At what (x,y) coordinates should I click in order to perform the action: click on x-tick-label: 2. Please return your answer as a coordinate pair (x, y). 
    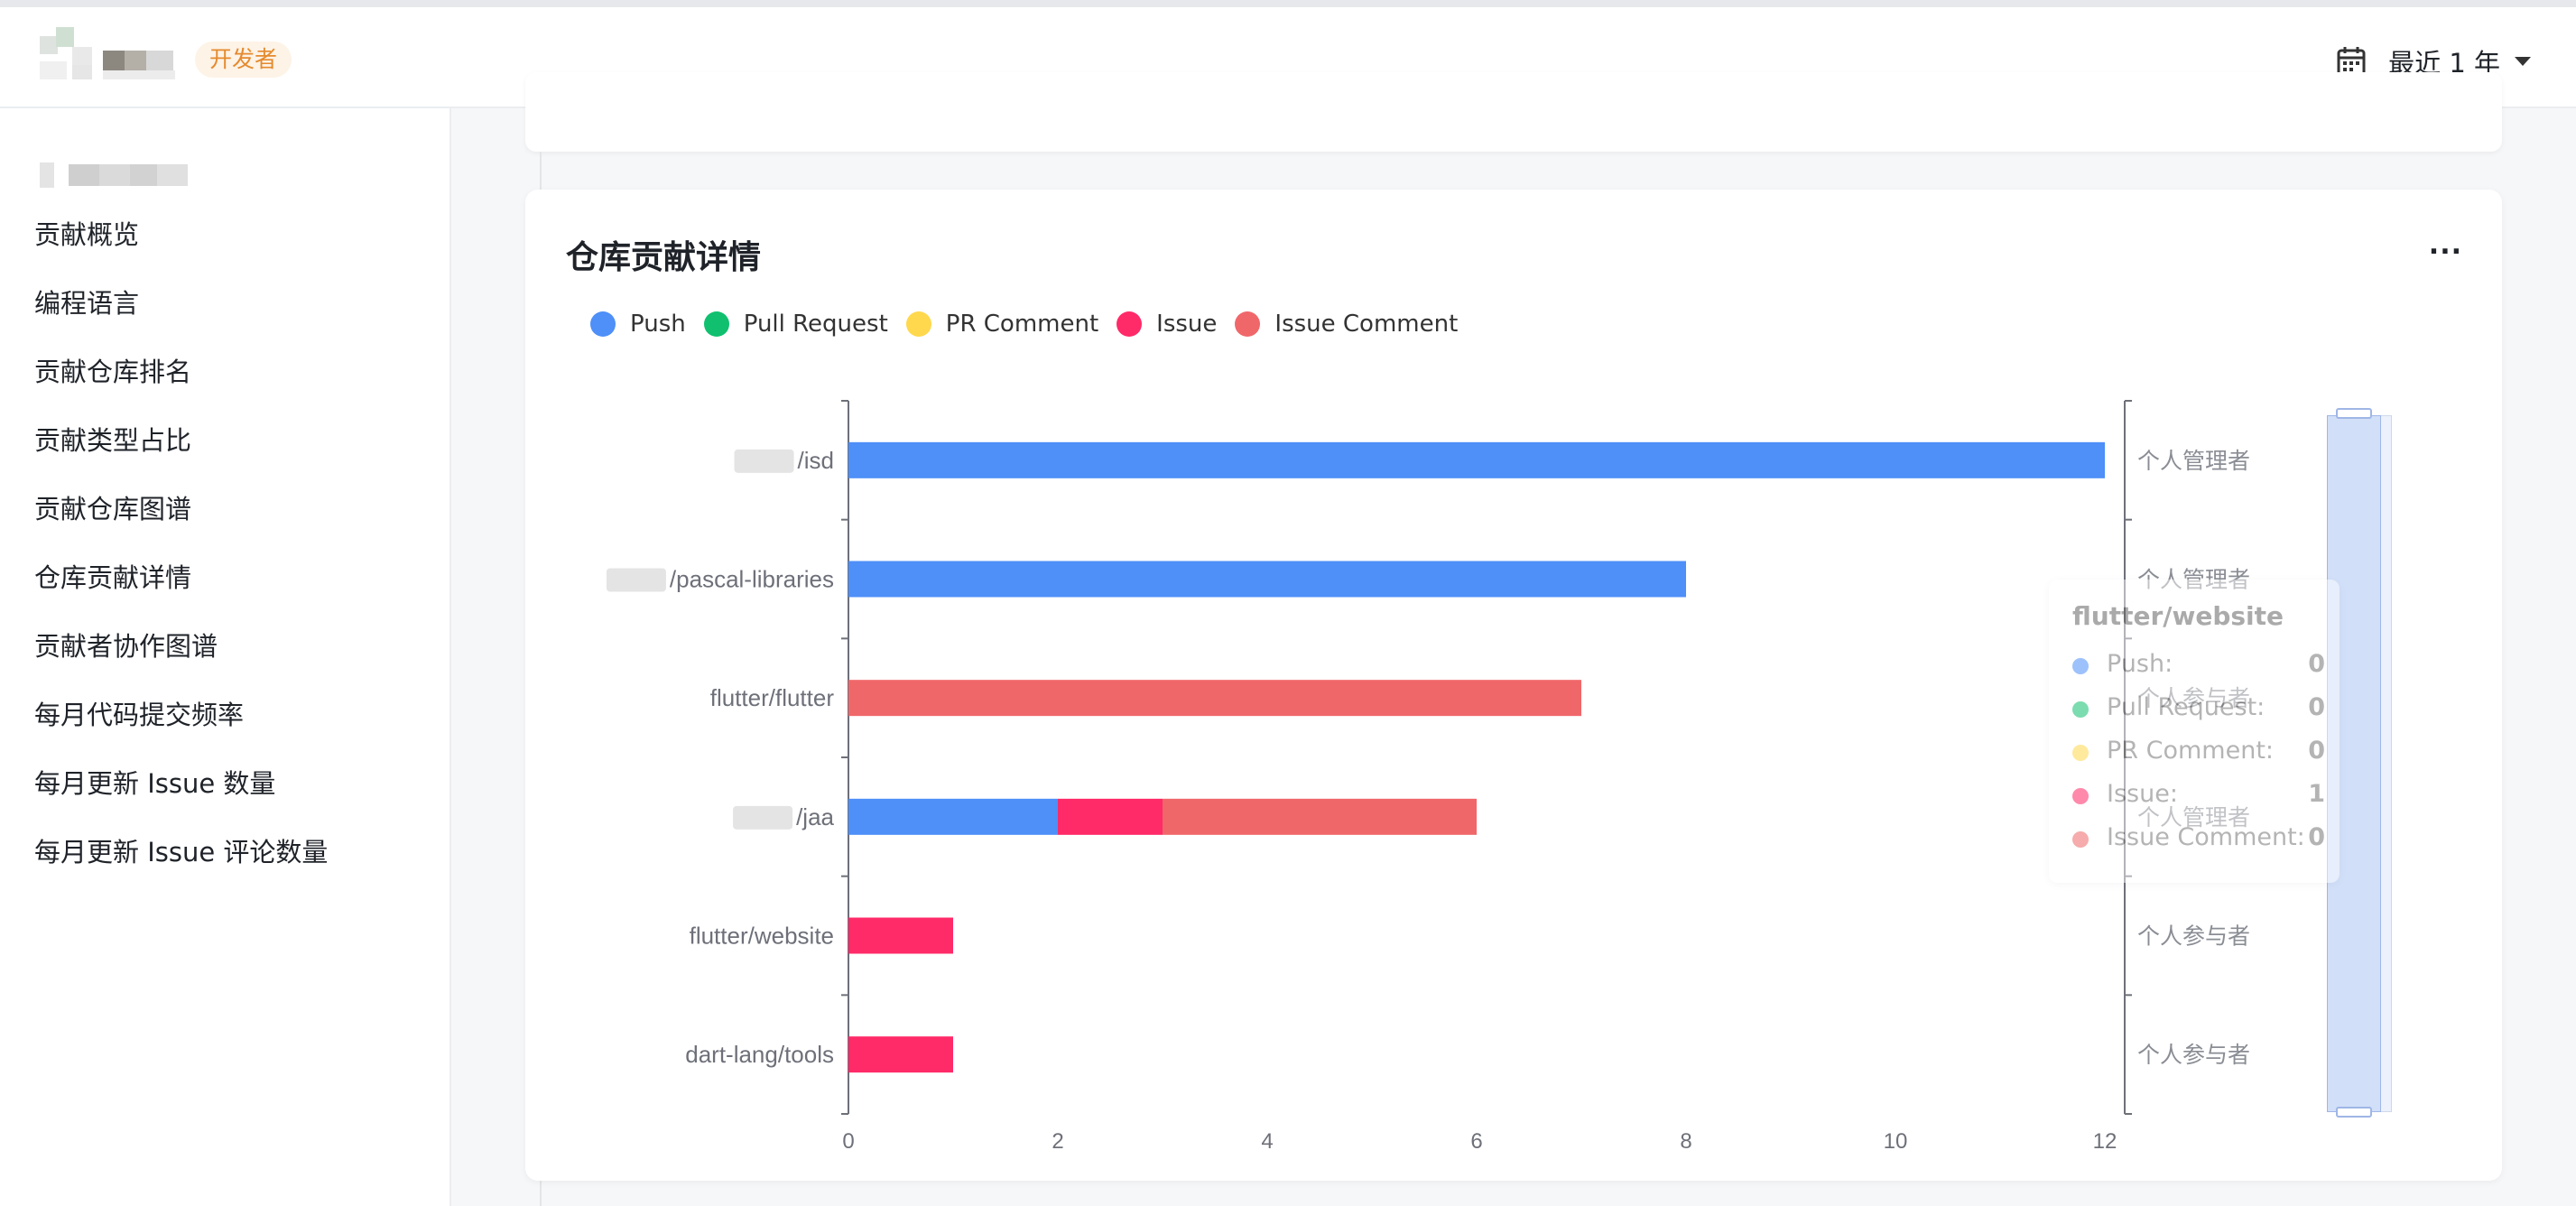
    Looking at the image, I should click on (1057, 1141).